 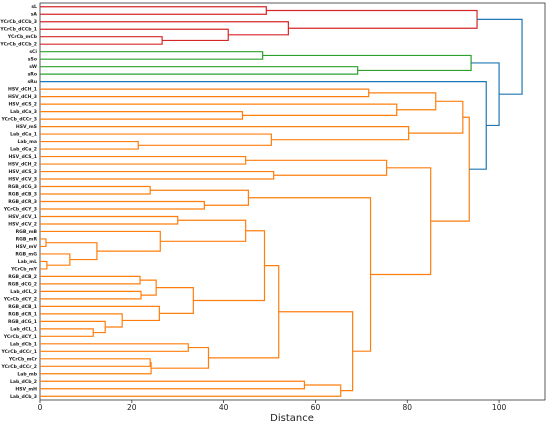 I want to click on leaf-label: sRu, so click(x=32, y=82).